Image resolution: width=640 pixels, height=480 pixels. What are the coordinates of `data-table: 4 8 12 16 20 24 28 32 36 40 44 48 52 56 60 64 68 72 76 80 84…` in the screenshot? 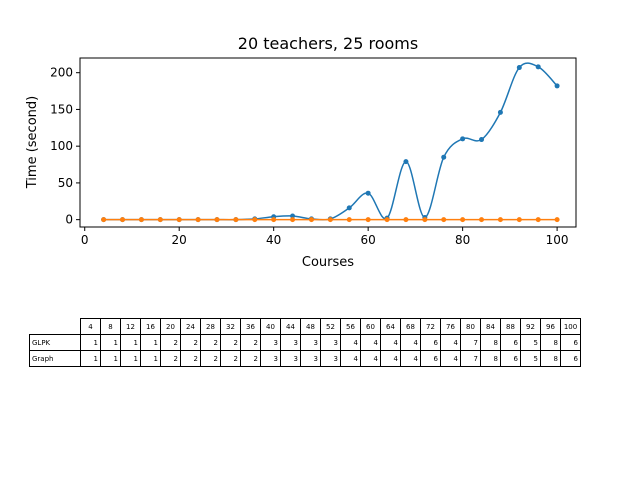 It's located at (305, 342).